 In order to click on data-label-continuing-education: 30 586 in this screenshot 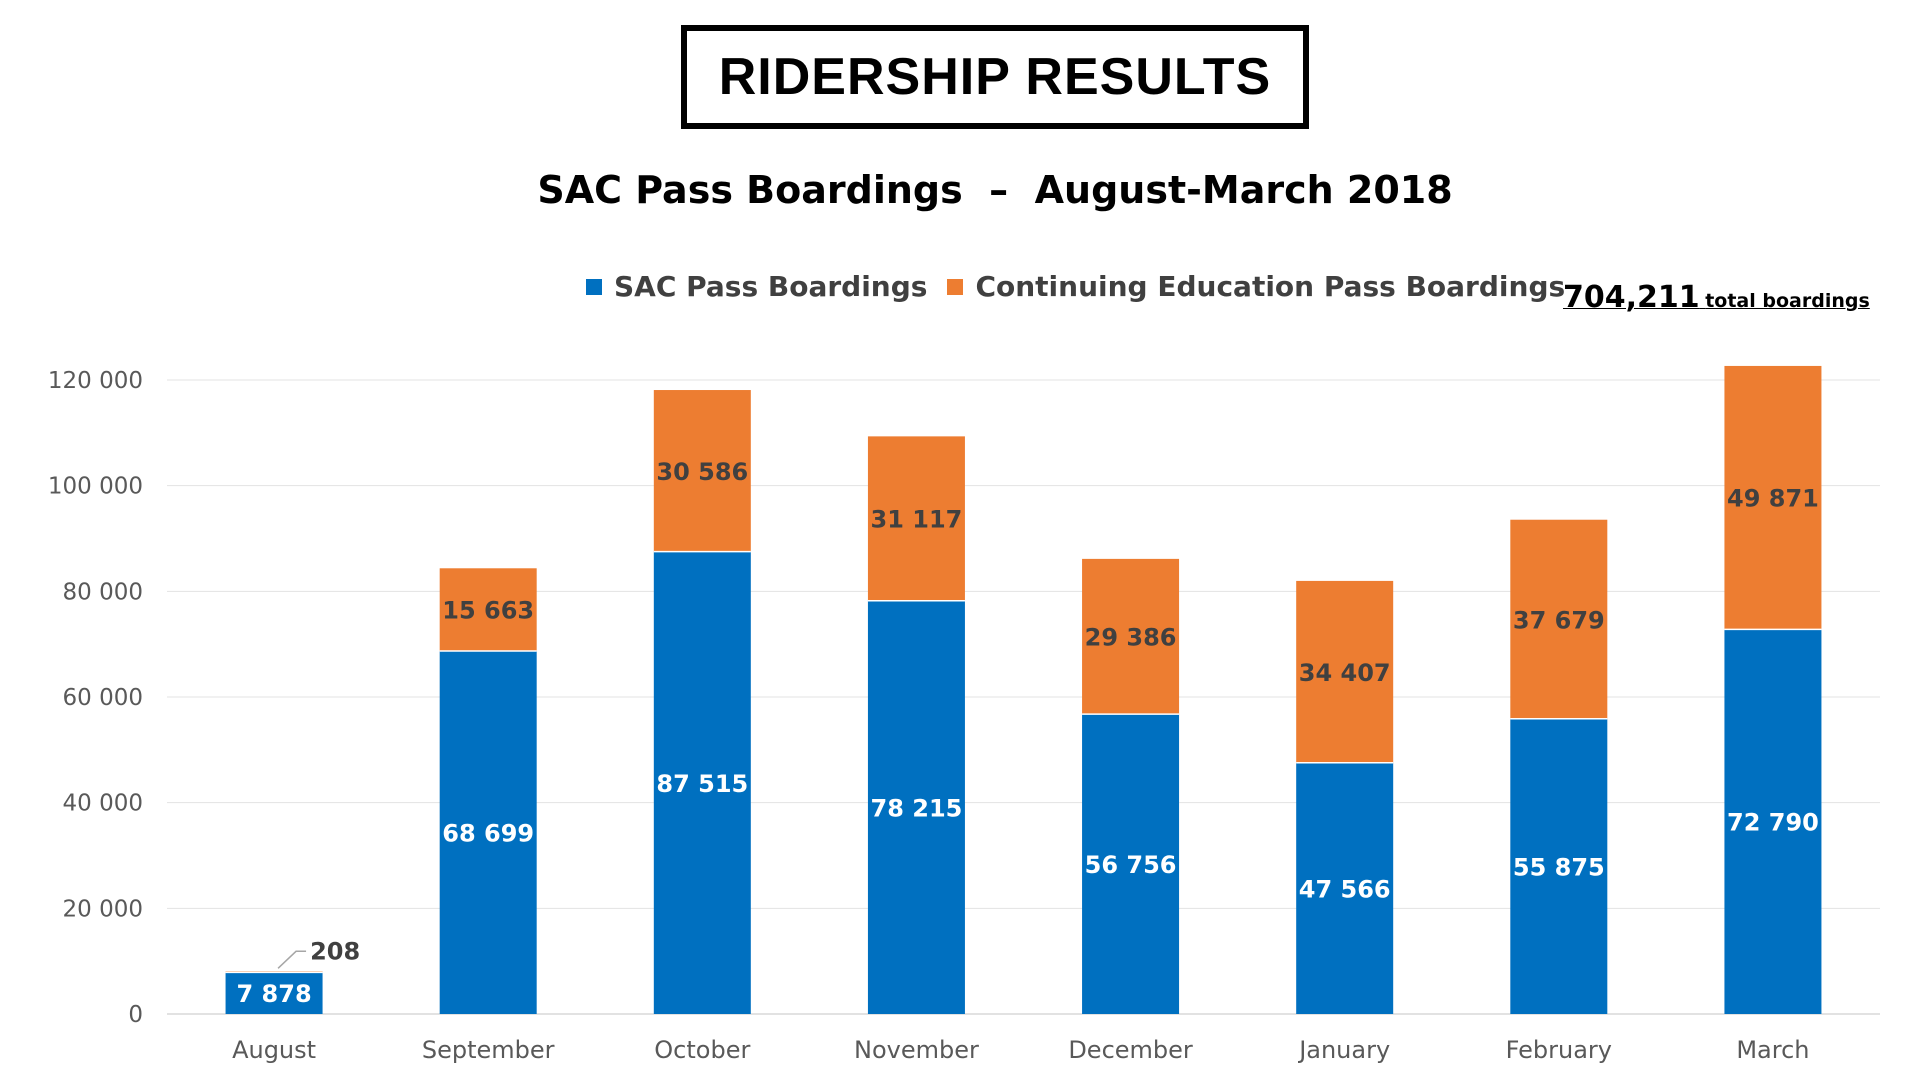, I will do `click(702, 472)`.